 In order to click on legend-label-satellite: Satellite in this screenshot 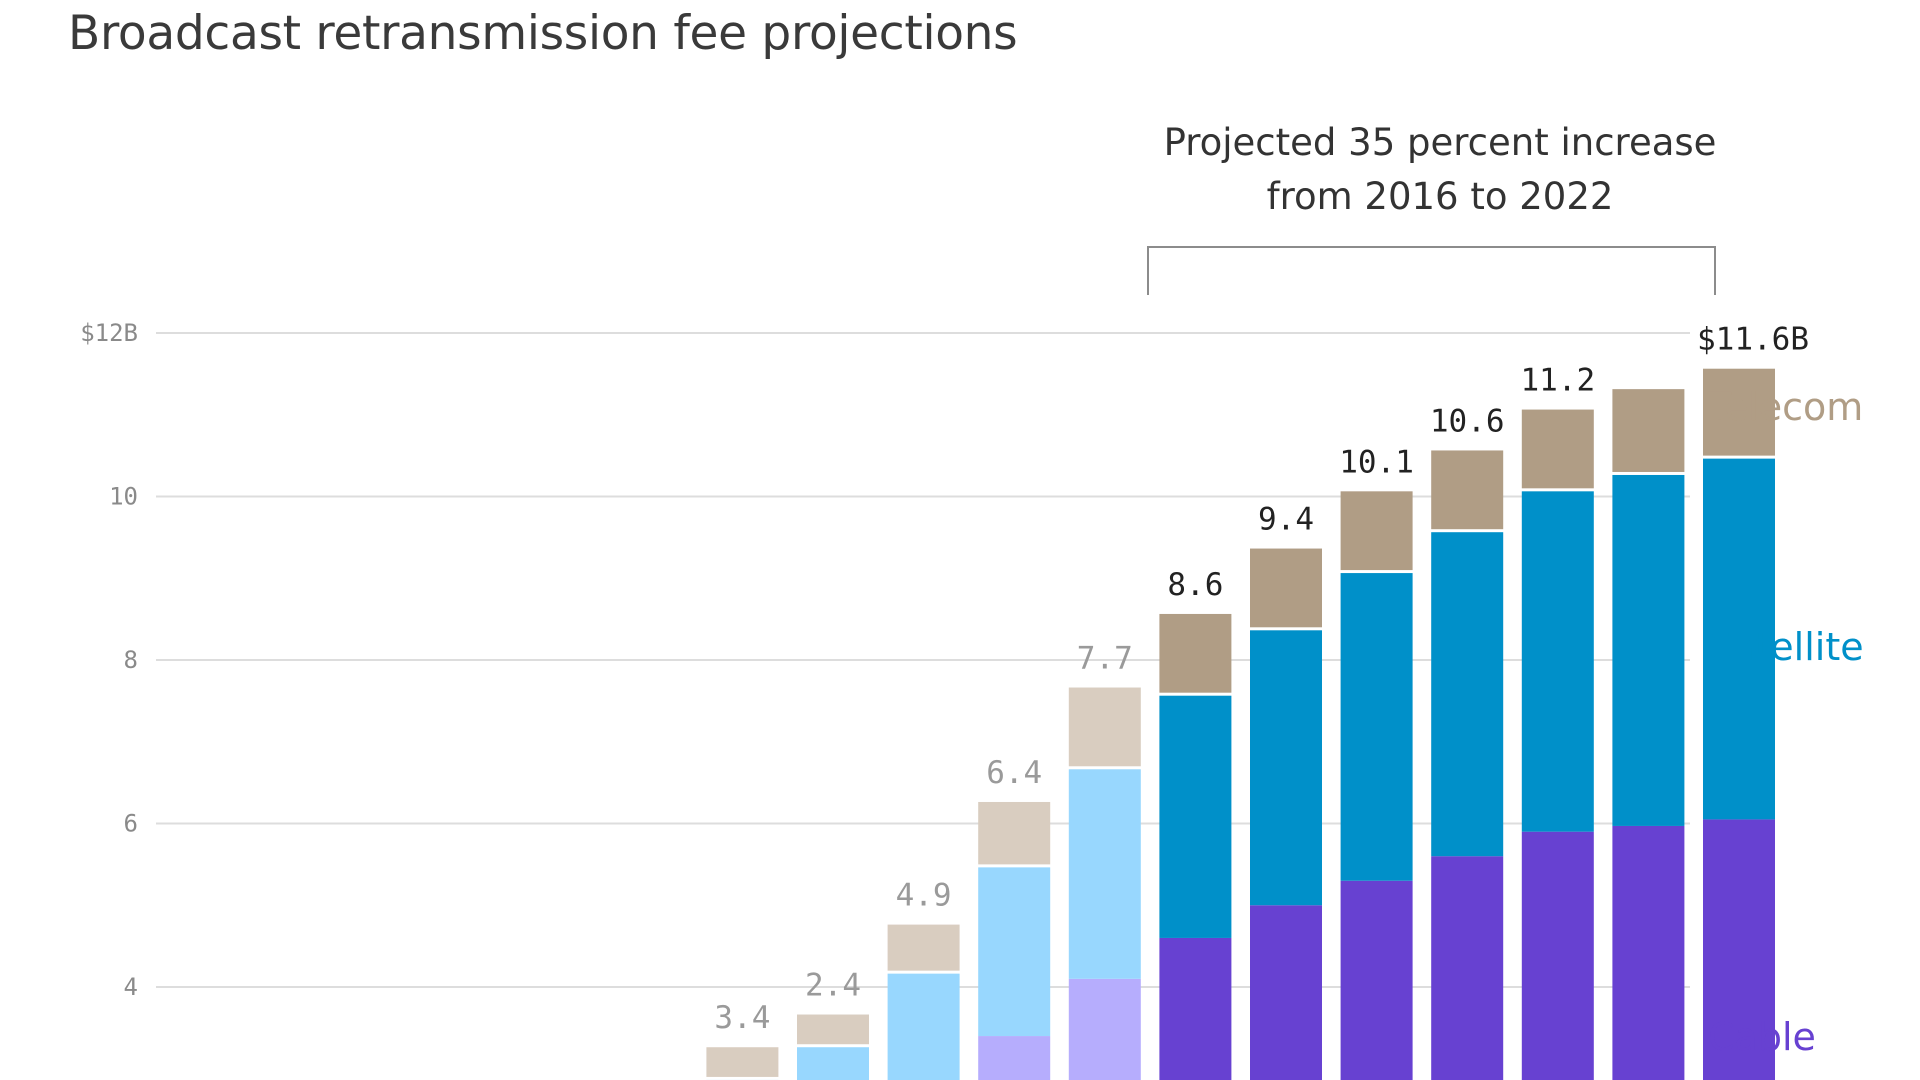, I will do `click(1786, 647)`.